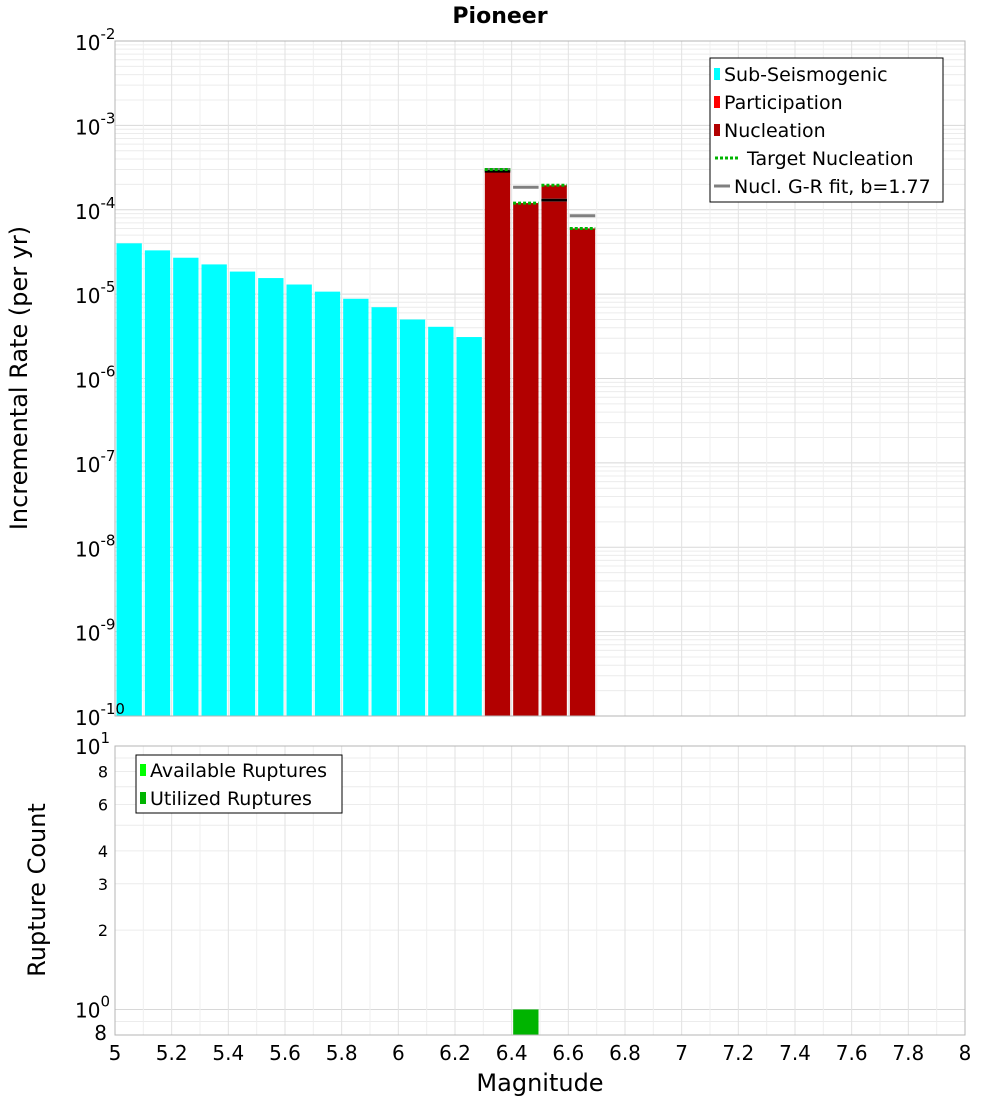 The width and height of the screenshot is (1000, 1100). Describe the element at coordinates (738, 1053) in the screenshot. I see `x-tick-label: 7.2` at that location.